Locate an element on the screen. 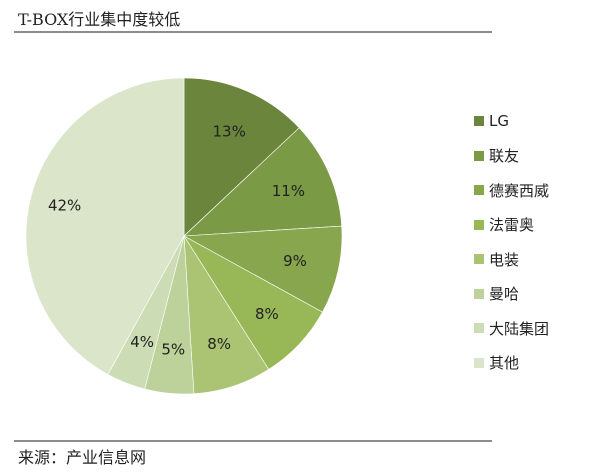  legend: LG 联友德赛西威法雷奥电装曼哈大陆集团其他 is located at coordinates (511, 242).